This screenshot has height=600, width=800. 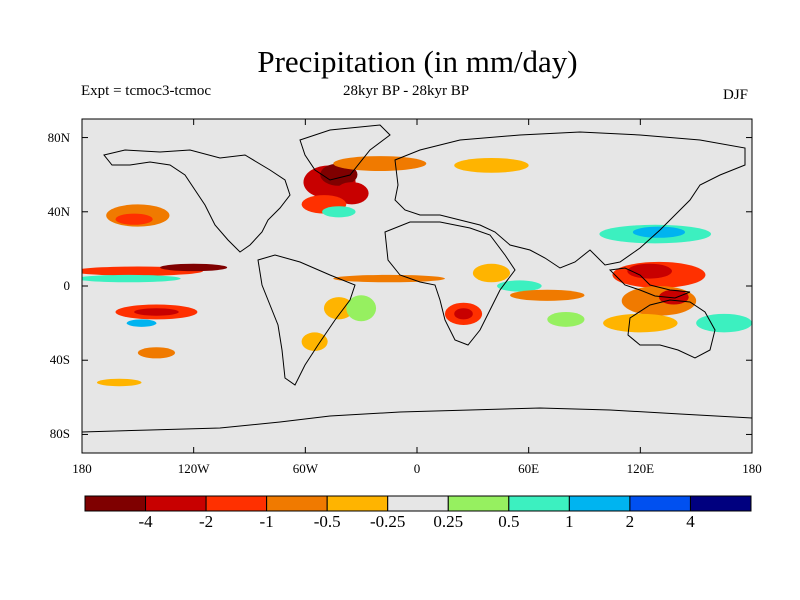 I want to click on coastline-maritime-continent, so click(x=649, y=283).